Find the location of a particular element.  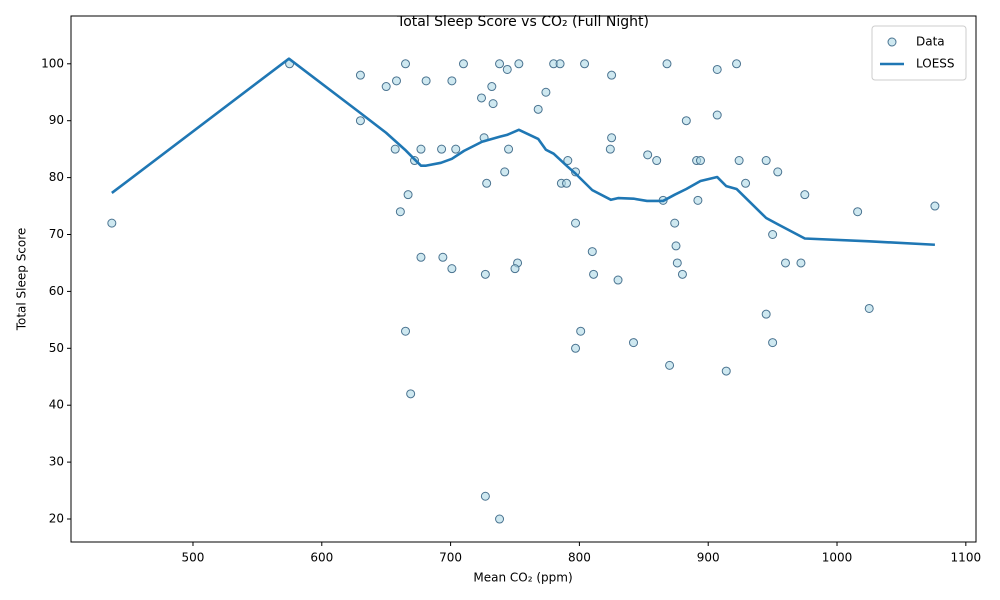

x-tick-label: 700 is located at coordinates (450, 558).